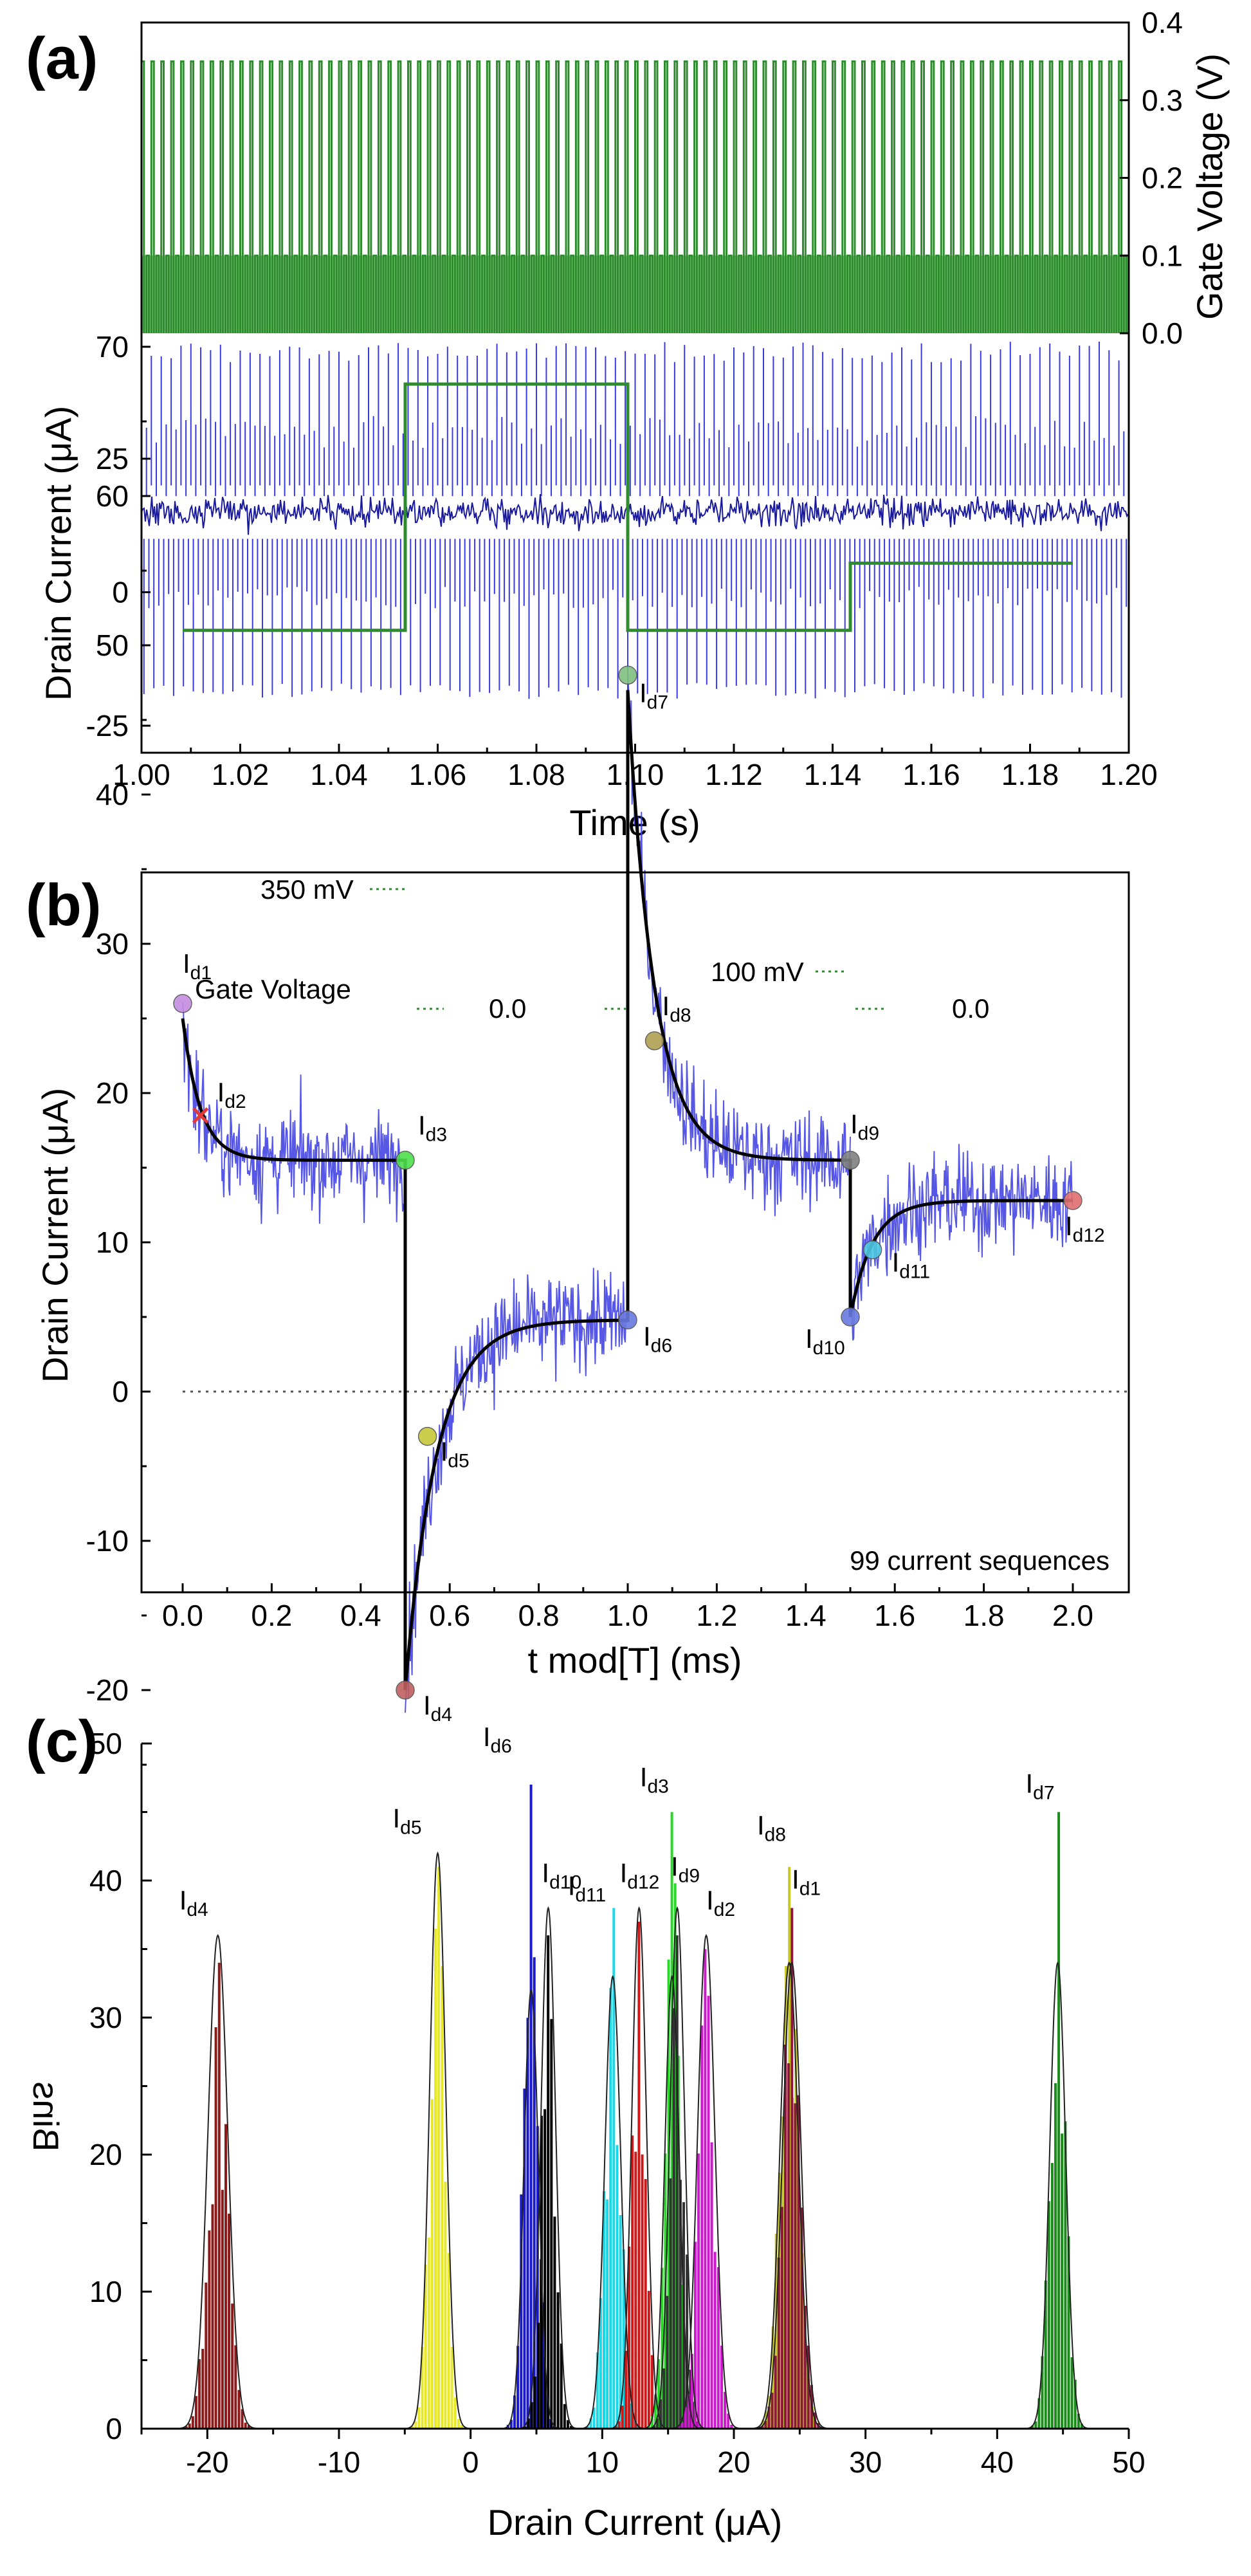 This screenshot has width=1251, height=2576. I want to click on peak-label-sub: d6, so click(501, 1746).